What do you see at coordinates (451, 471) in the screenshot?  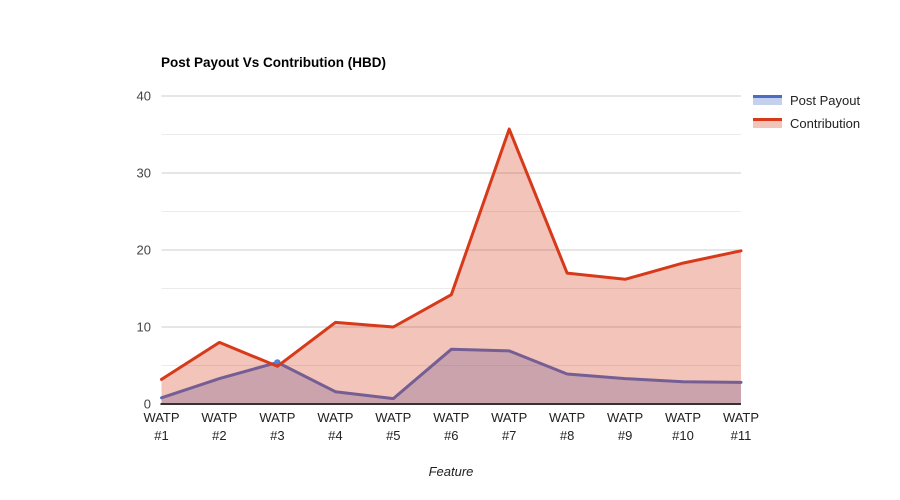 I see `x-axis-title: Feature` at bounding box center [451, 471].